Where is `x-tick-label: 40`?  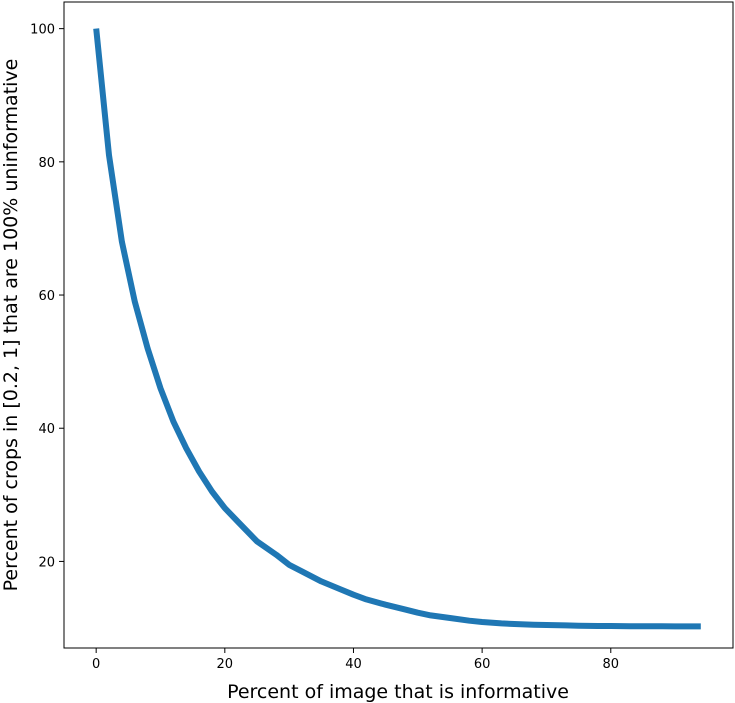
x-tick-label: 40 is located at coordinates (353, 664).